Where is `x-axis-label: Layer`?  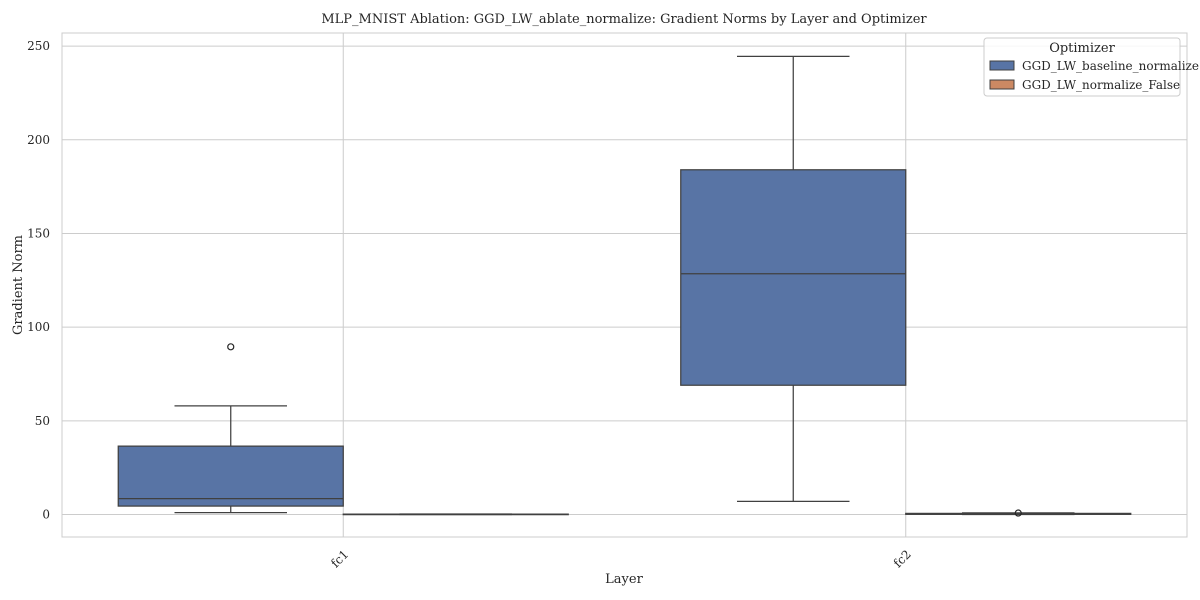 x-axis-label: Layer is located at coordinates (624, 579).